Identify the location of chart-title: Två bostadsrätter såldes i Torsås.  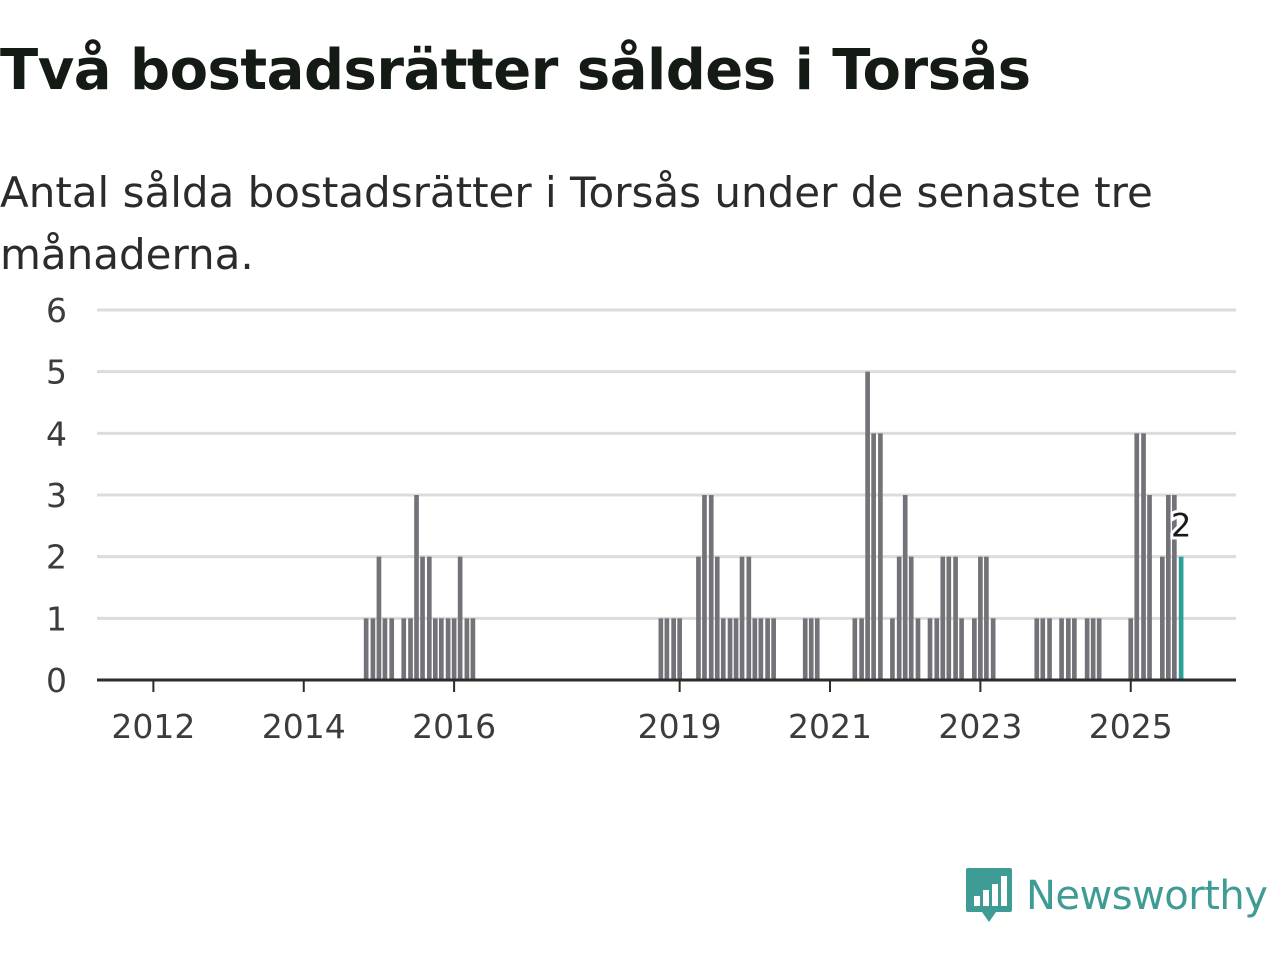
(515, 70).